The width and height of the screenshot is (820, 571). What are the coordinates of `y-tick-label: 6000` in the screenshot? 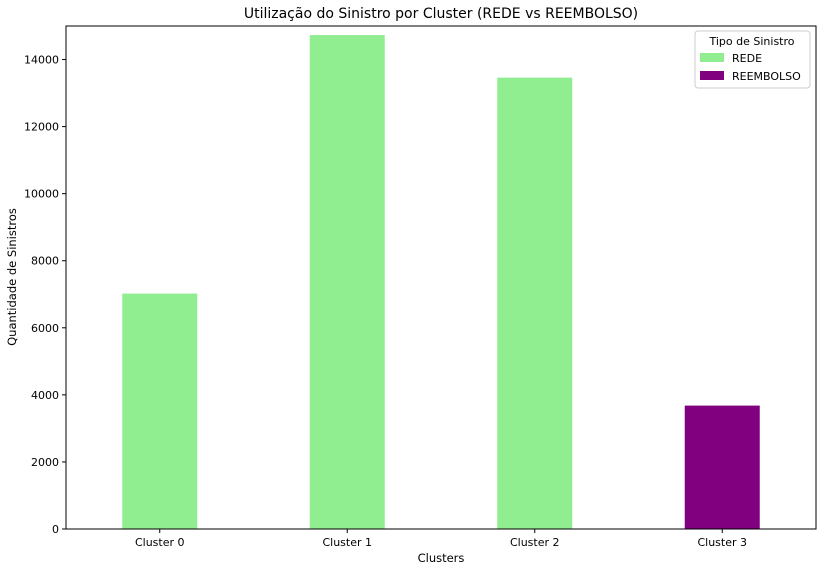 It's located at (45, 328).